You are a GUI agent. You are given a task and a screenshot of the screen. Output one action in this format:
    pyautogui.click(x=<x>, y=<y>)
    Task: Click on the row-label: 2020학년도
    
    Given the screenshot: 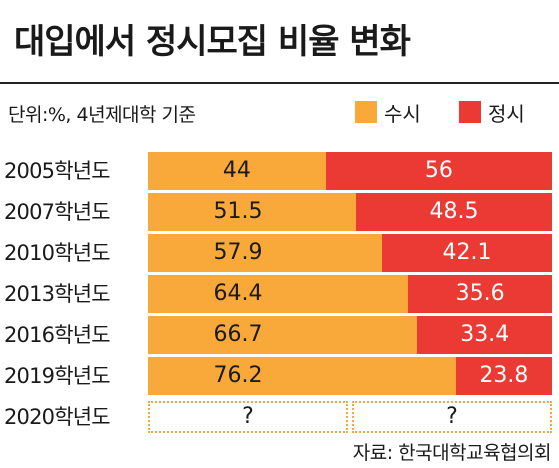 What is the action you would take?
    pyautogui.click(x=57, y=417)
    